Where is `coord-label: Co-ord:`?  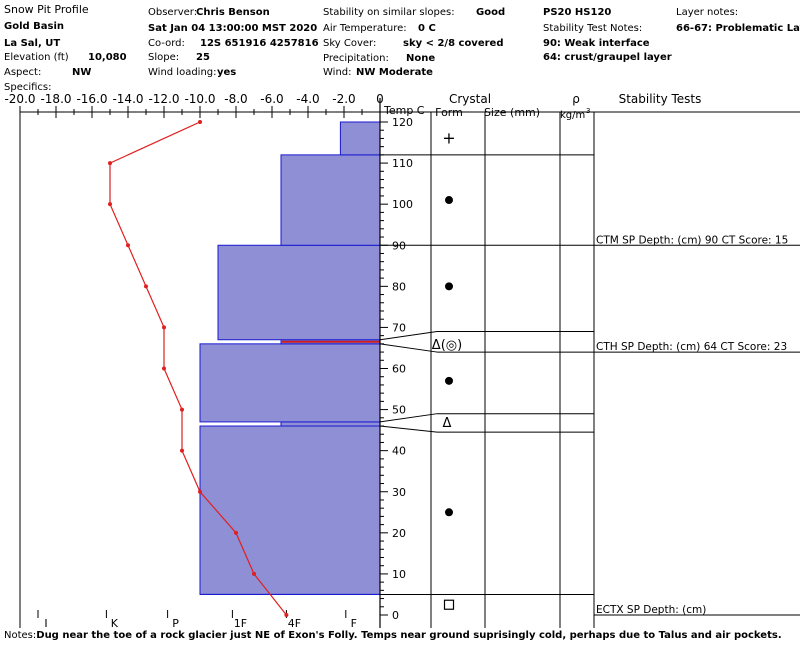 coord-label: Co-ord: is located at coordinates (166, 43).